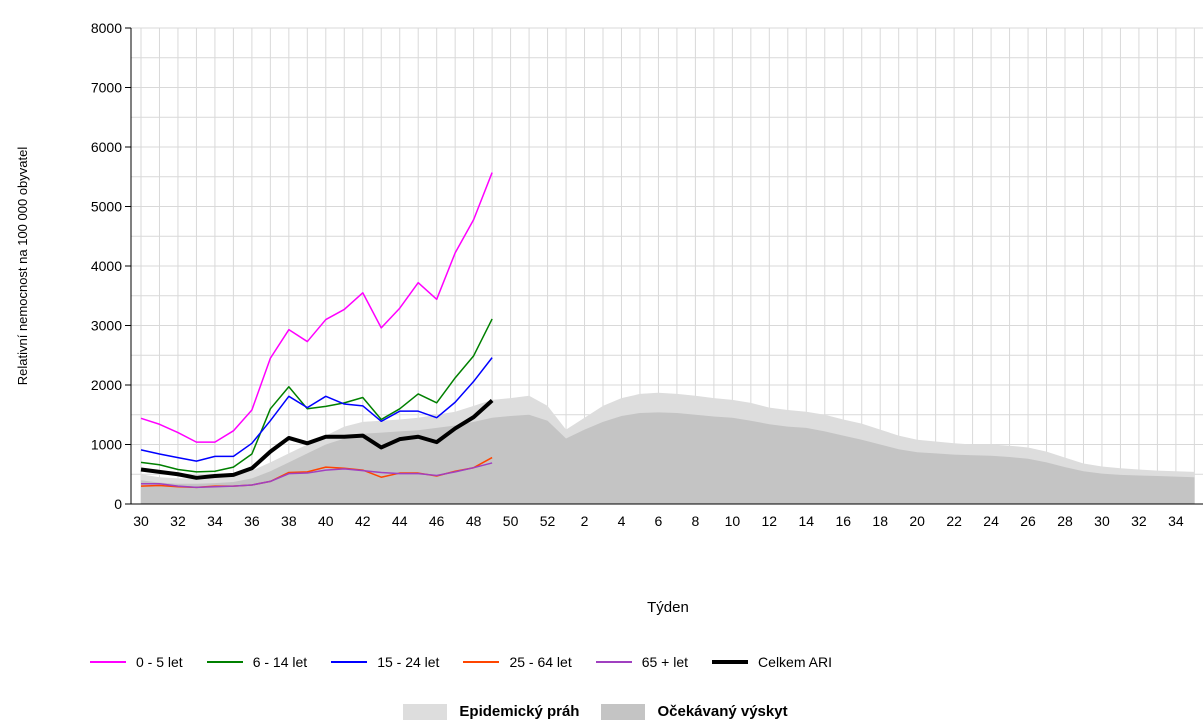 The height and width of the screenshot is (724, 1203). Describe the element at coordinates (519, 711) in the screenshot. I see `legend-label: Epidemický práh` at that location.